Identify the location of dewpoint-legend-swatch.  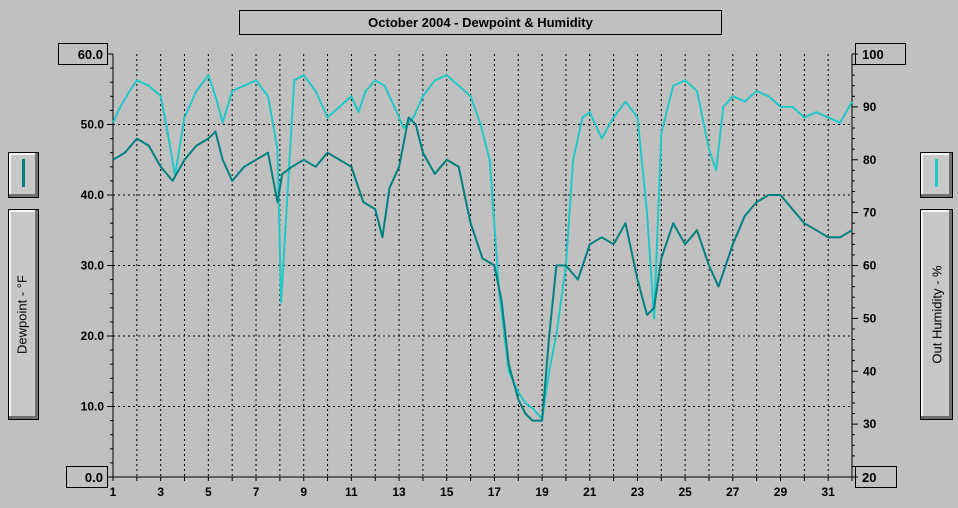
(23, 175).